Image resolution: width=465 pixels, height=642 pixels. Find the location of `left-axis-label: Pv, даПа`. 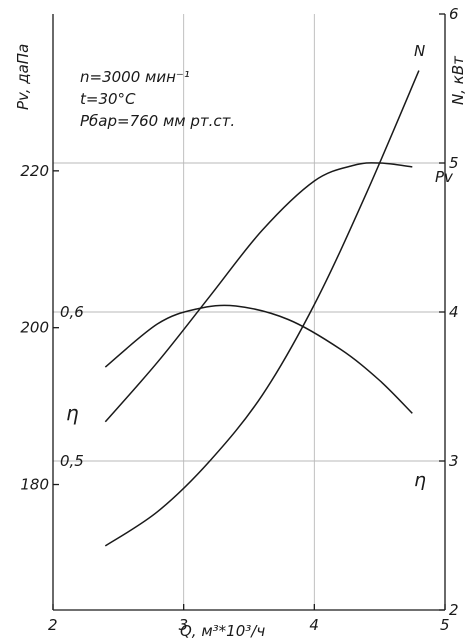

left-axis-label: Pv, даПа is located at coordinates (23, 77).